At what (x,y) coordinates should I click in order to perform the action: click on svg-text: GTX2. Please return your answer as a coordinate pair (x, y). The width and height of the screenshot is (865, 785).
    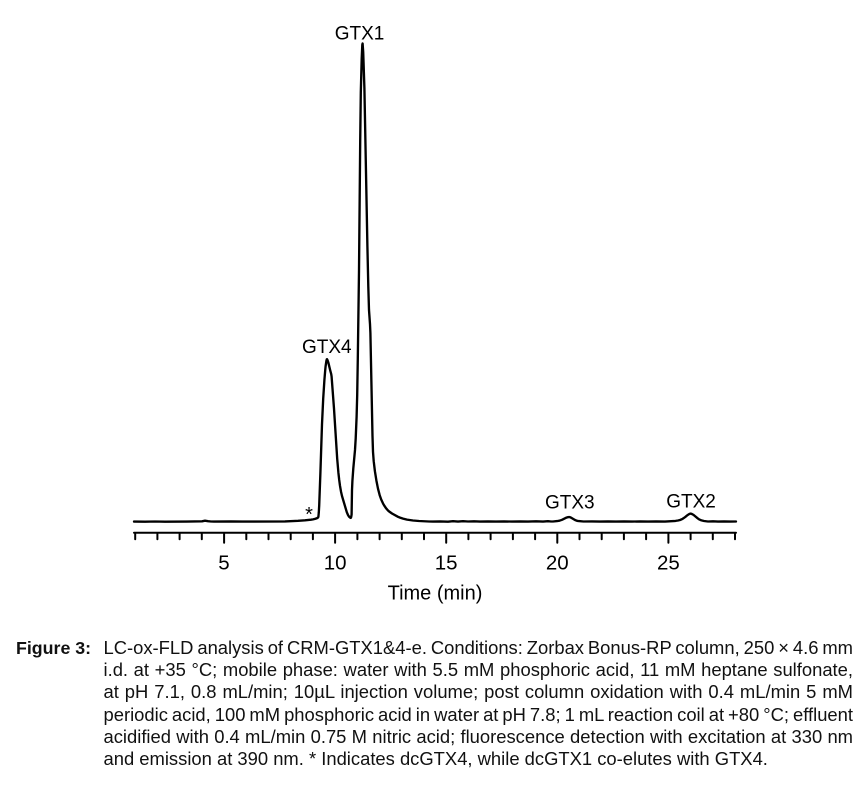
    Looking at the image, I should click on (691, 502).